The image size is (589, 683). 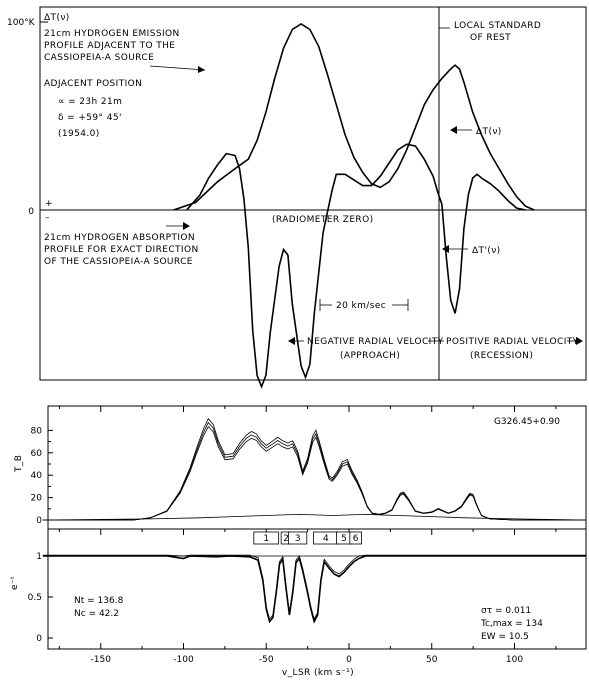 I want to click on emission-label-line-3: CASSIOPEIA-A SOURCE, so click(x=99, y=58).